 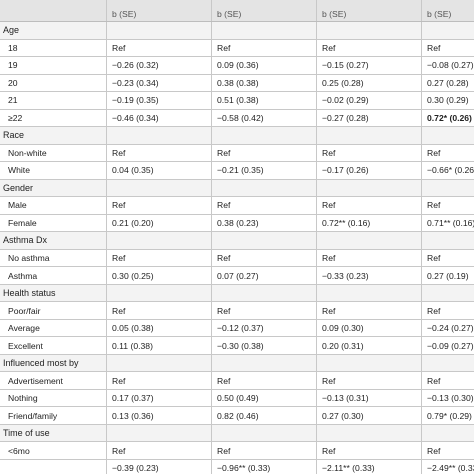 I want to click on row-label: Average, so click(x=24, y=328).